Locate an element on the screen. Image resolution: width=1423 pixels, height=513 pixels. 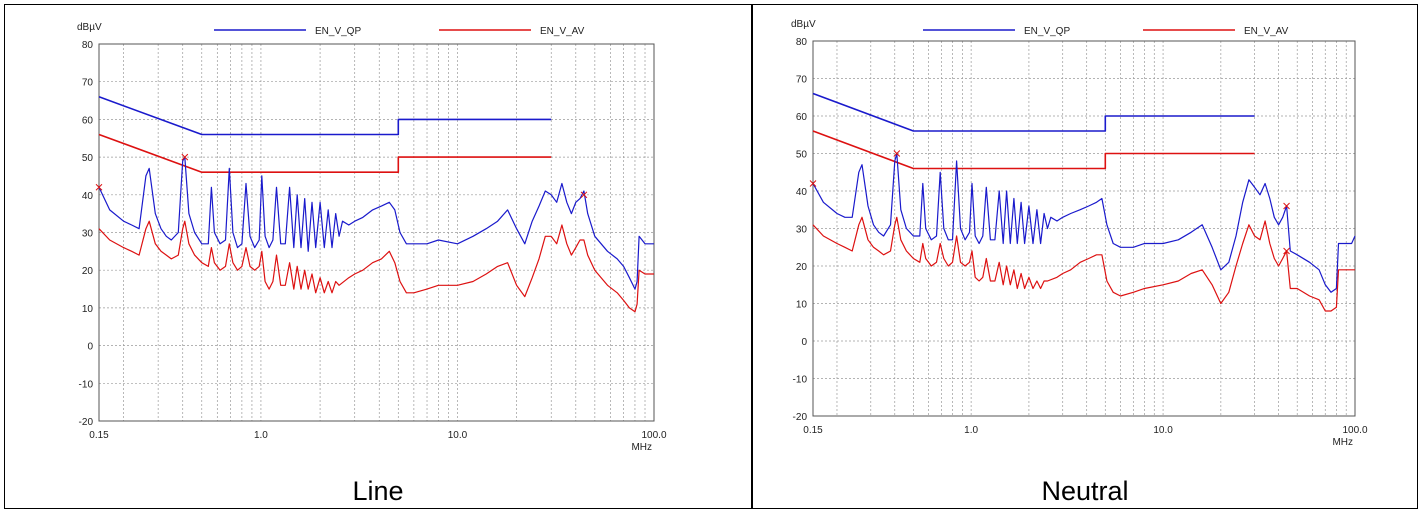
chart-caption: Line is located at coordinates (378, 491).